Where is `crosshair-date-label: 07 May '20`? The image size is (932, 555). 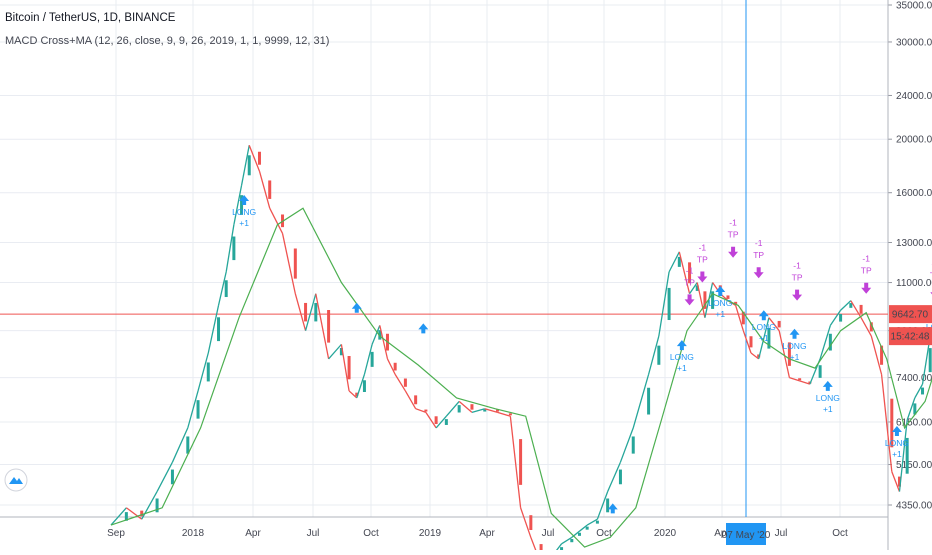 crosshair-date-label: 07 May '20 is located at coordinates (746, 535).